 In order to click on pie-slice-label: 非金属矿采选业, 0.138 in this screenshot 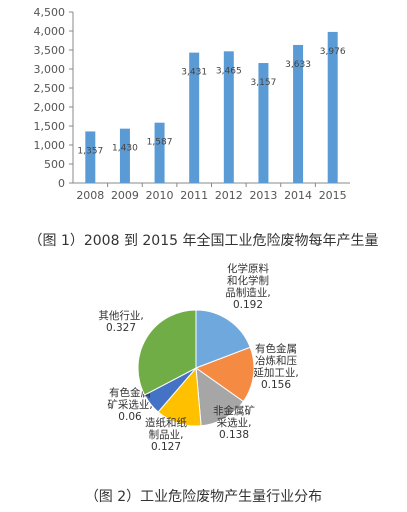, I will do `click(234, 422)`.